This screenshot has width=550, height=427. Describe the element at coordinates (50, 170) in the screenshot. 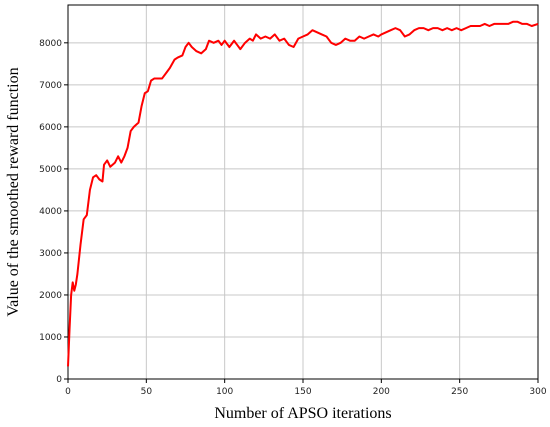

I see `y-tick-label: 5000` at that location.